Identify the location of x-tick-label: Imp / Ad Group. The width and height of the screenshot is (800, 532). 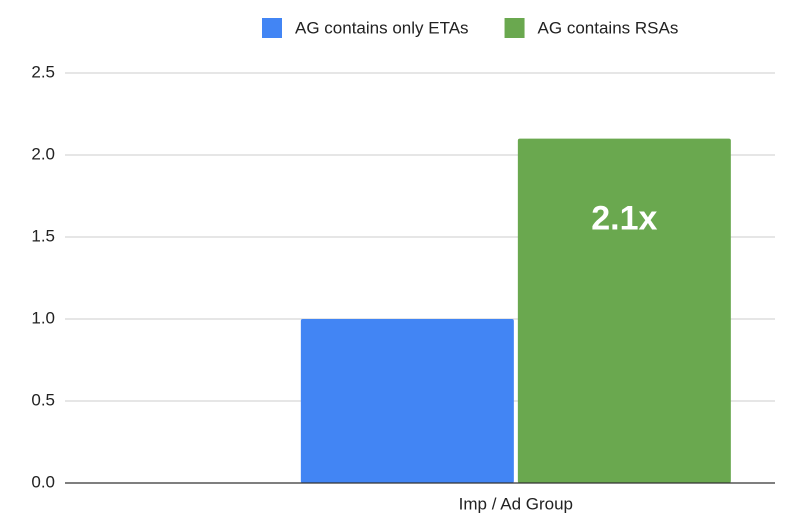
(516, 503).